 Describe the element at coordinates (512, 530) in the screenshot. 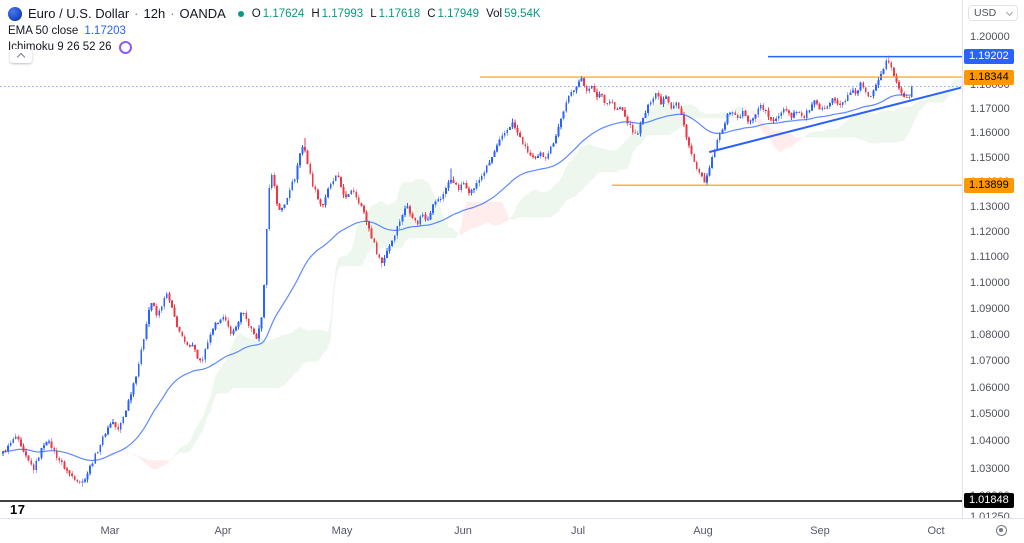

I see `time-axis: Mar Apr May Jun Jul Aug Sep Oct` at that location.